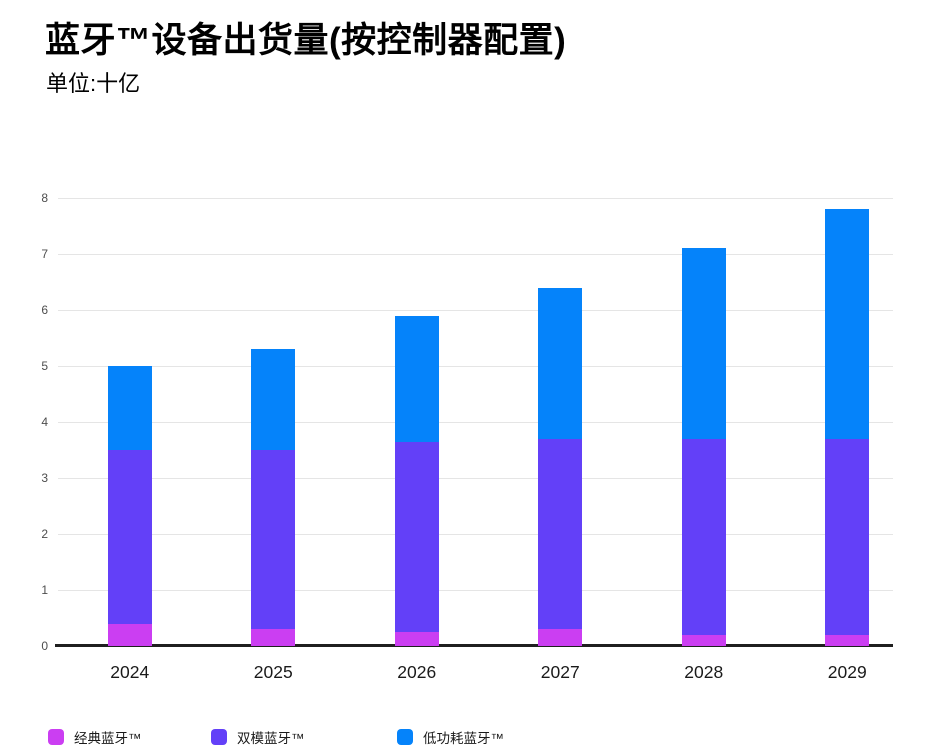 The image size is (947, 753). Describe the element at coordinates (475, 198) in the screenshot. I see `gridline-y8` at that location.